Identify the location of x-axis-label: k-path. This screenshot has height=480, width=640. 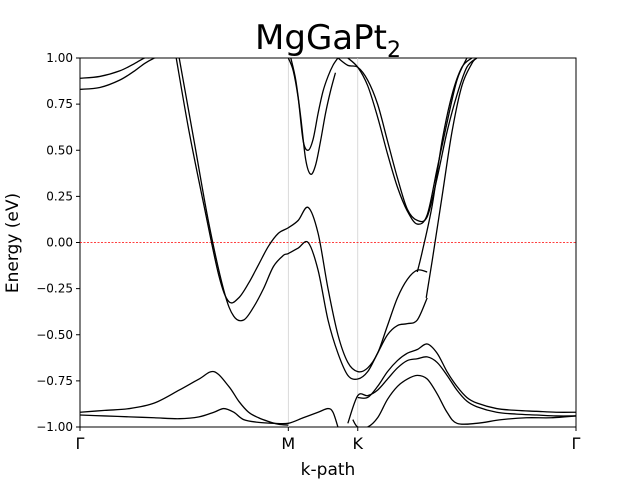
(328, 470).